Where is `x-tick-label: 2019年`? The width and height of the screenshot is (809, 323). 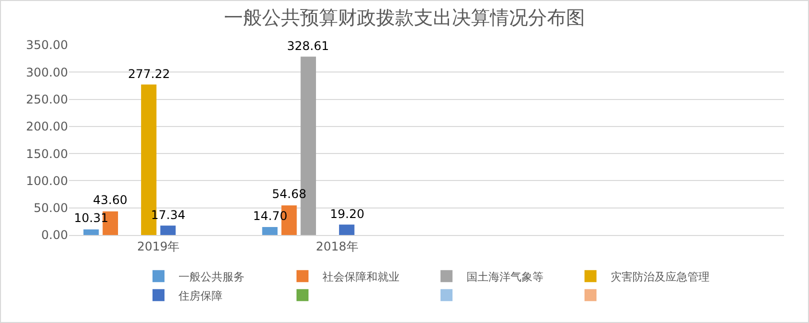 x-tick-label: 2019年 is located at coordinates (158, 246).